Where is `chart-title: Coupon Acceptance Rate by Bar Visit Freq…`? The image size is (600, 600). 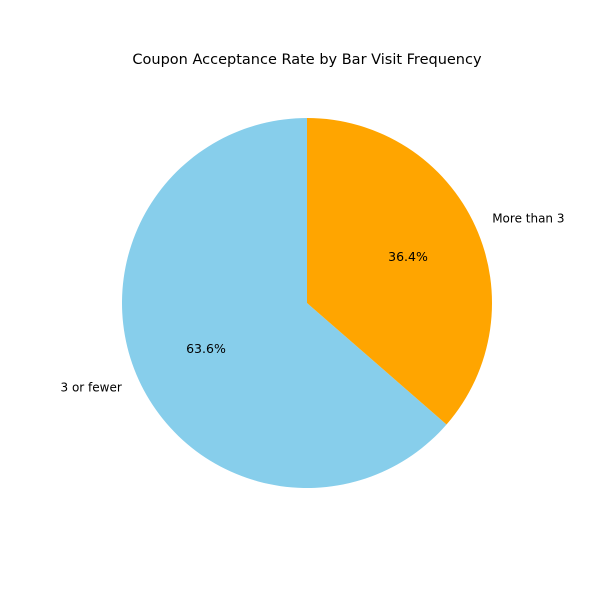 chart-title: Coupon Acceptance Rate by Bar Visit Freq… is located at coordinates (307, 60).